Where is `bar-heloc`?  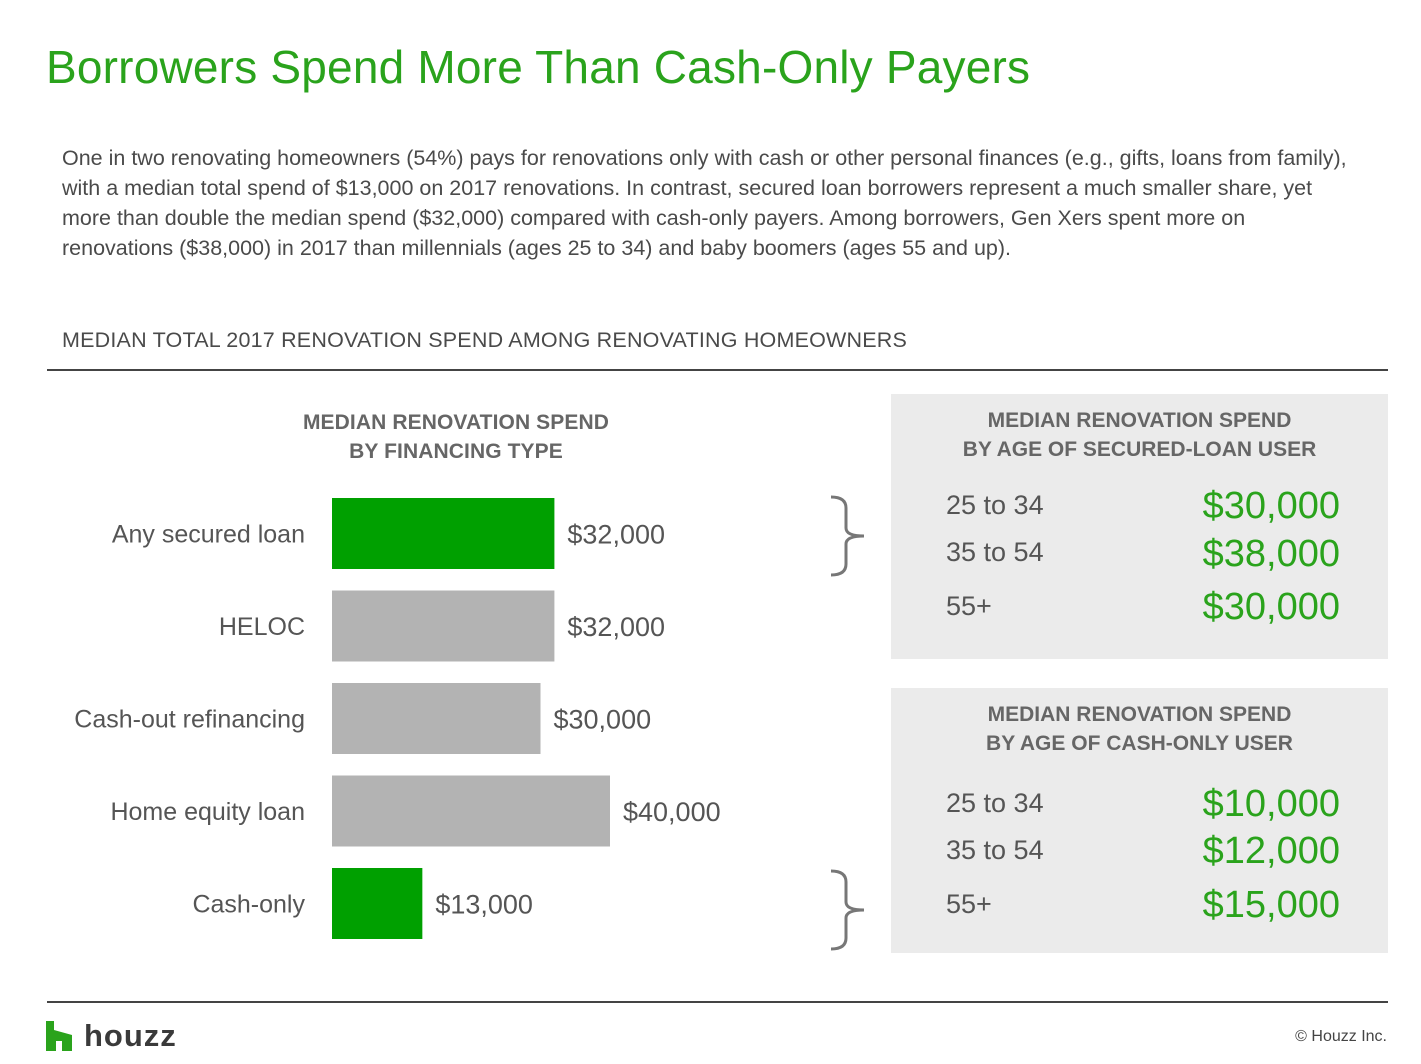 bar-heloc is located at coordinates (443, 626).